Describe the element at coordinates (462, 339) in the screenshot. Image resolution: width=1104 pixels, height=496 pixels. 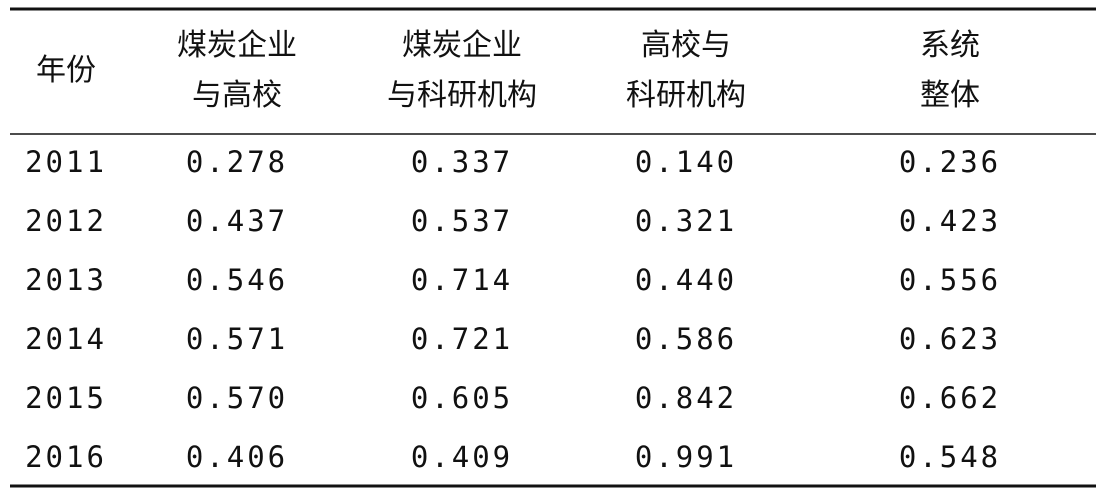
I see `cell: 0.721` at that location.